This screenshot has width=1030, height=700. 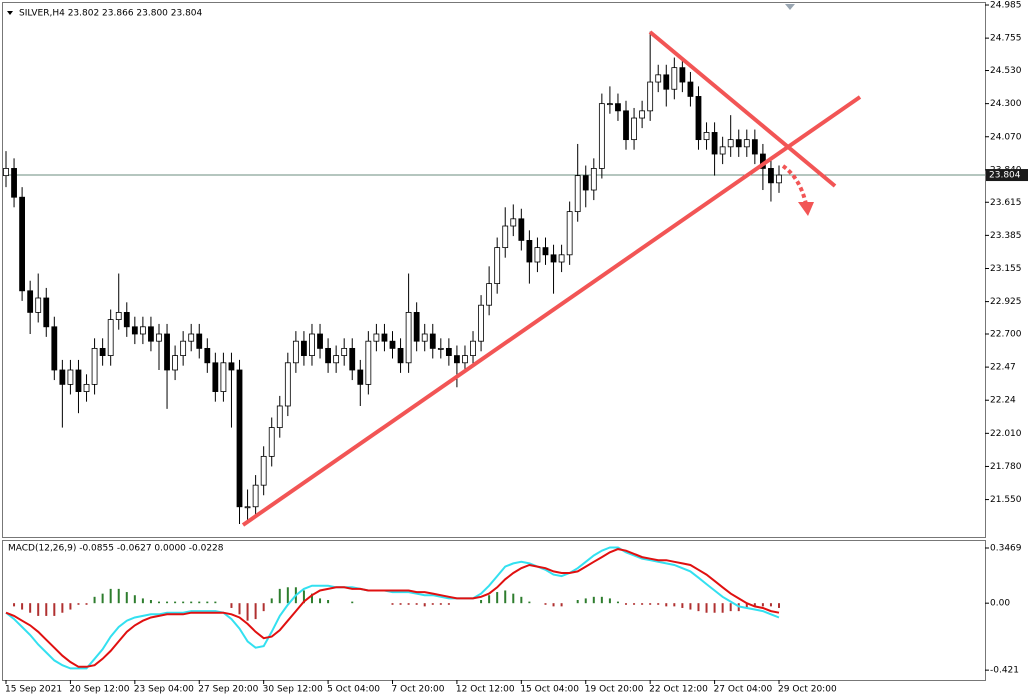 What do you see at coordinates (33, 690) in the screenshot?
I see `x-tick-label: 15 Sep 2021` at bounding box center [33, 690].